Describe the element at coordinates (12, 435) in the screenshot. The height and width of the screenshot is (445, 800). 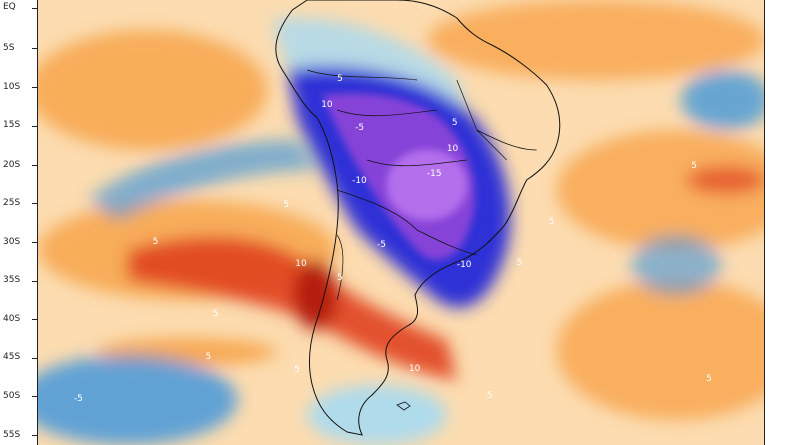
I see `lat-label-55s: 55S` at that location.